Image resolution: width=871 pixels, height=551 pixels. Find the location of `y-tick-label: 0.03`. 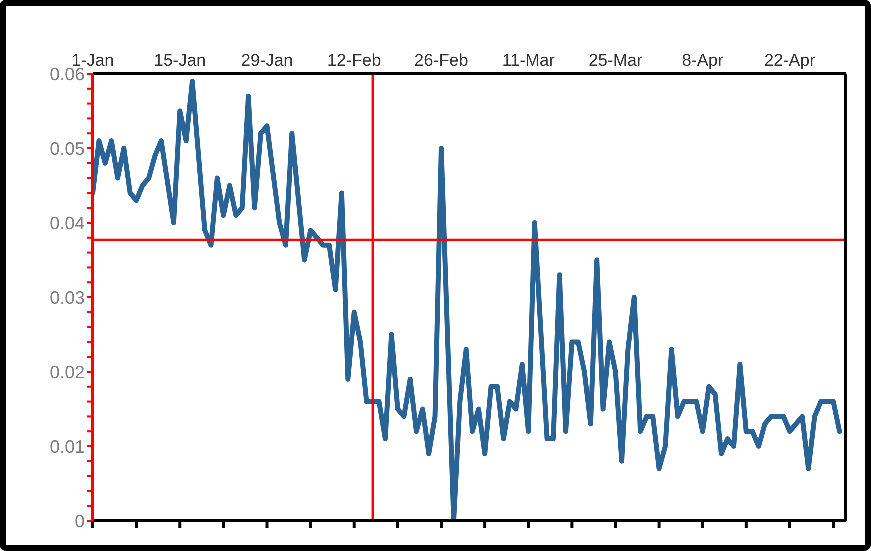

y-tick-label: 0.03 is located at coordinates (67, 298).